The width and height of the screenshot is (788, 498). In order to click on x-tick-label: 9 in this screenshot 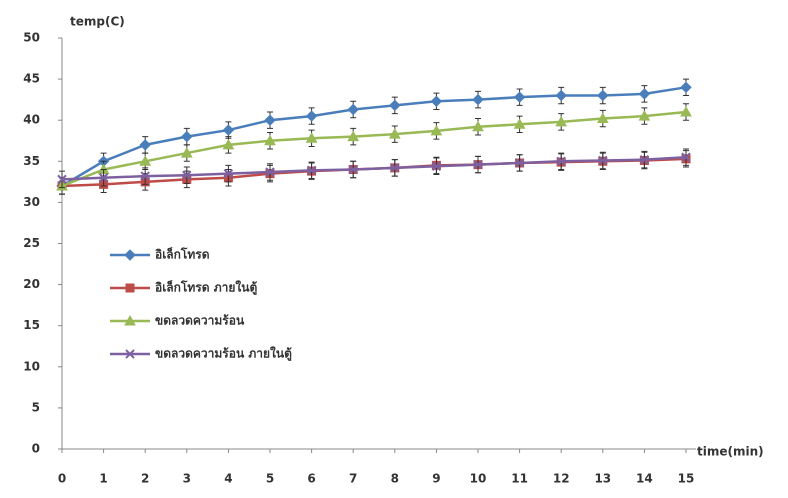, I will do `click(436, 479)`.